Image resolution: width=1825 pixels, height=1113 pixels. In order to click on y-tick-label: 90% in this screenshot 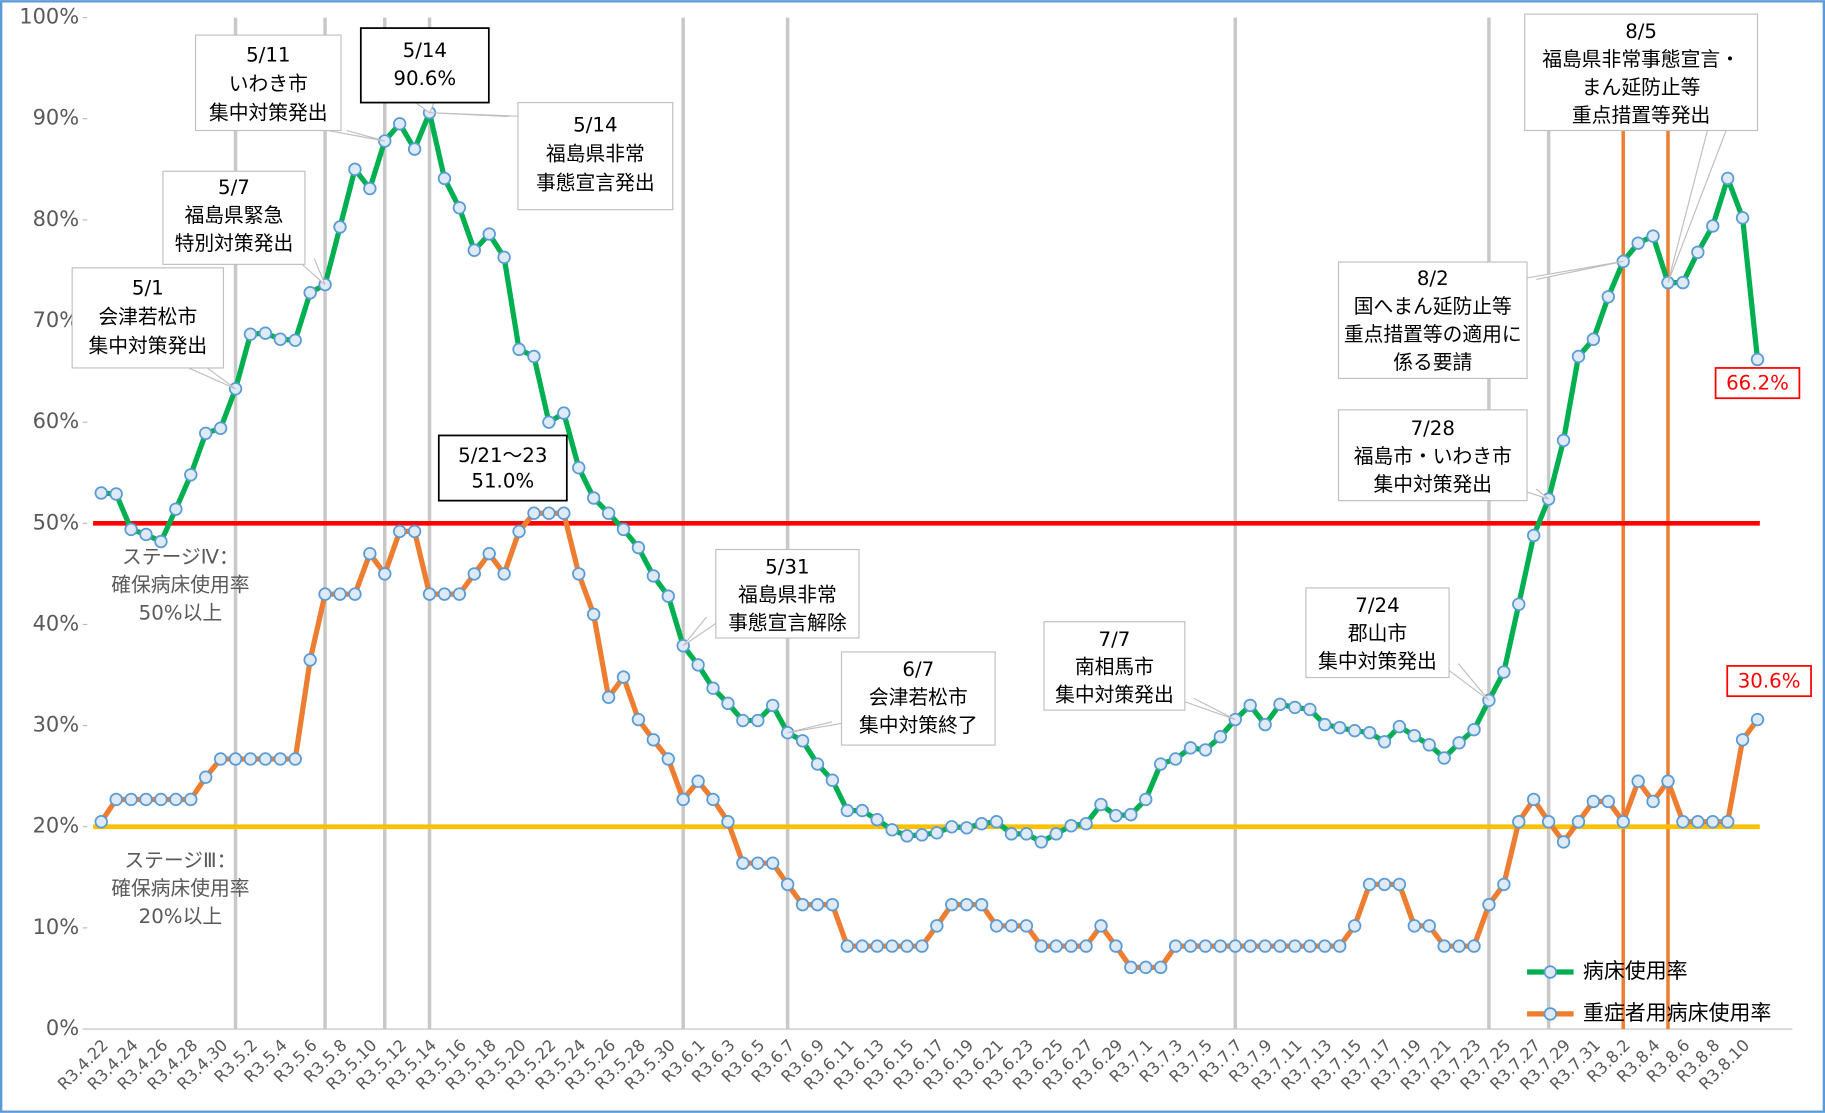, I will do `click(56, 118)`.